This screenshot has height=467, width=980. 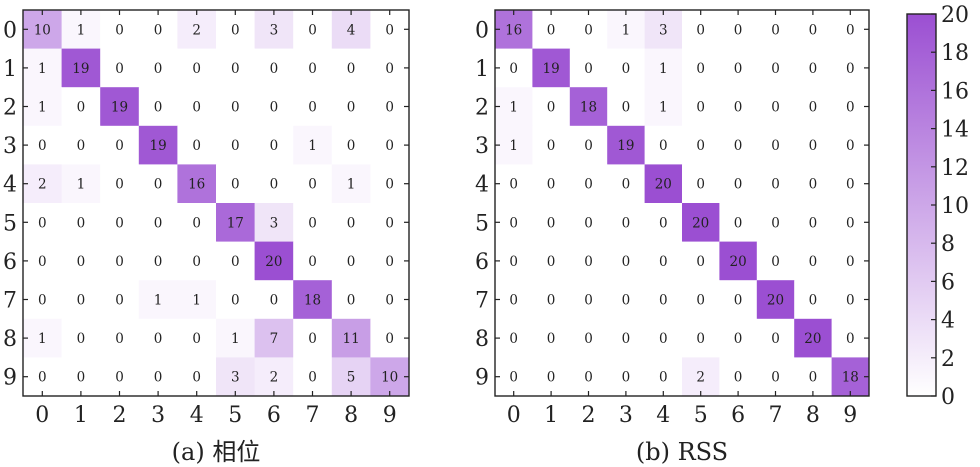 I want to click on y-tick-label: 8, so click(x=10, y=339).